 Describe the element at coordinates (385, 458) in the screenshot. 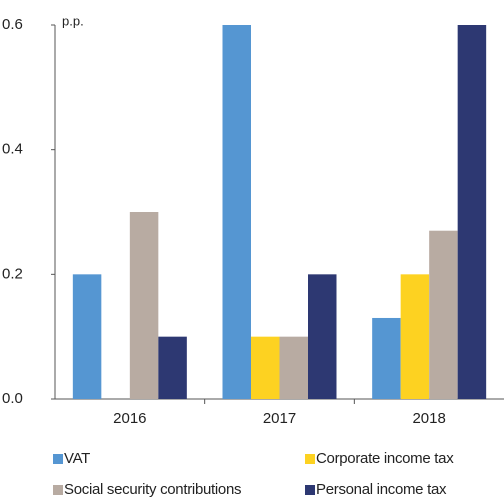

I see `legend-label: Corporate income tax` at that location.